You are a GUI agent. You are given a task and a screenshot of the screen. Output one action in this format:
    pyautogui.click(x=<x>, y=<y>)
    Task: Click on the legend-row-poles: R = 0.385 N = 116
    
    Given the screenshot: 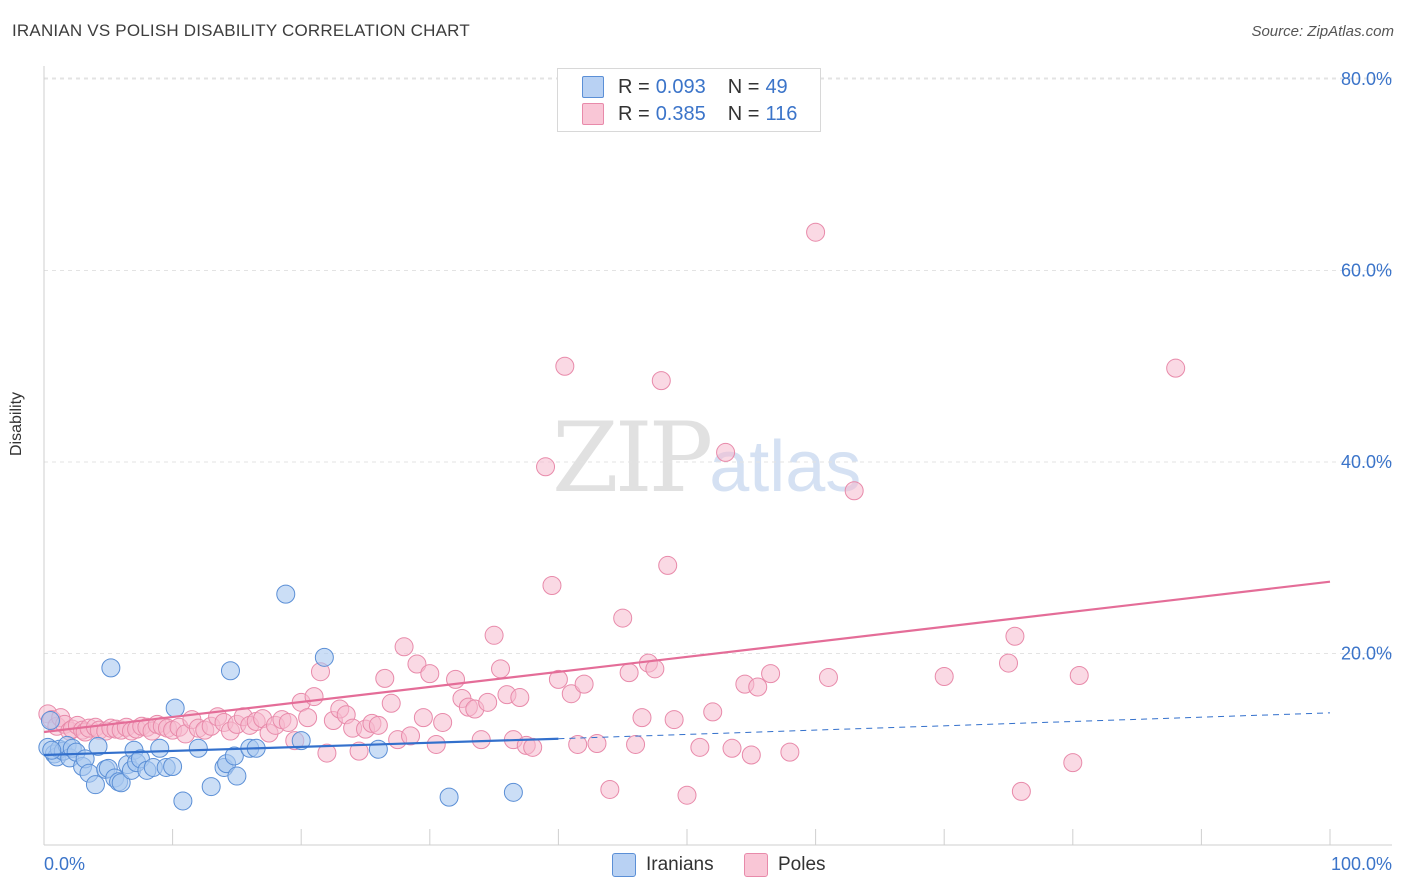 What is the action you would take?
    pyautogui.click(x=689, y=114)
    